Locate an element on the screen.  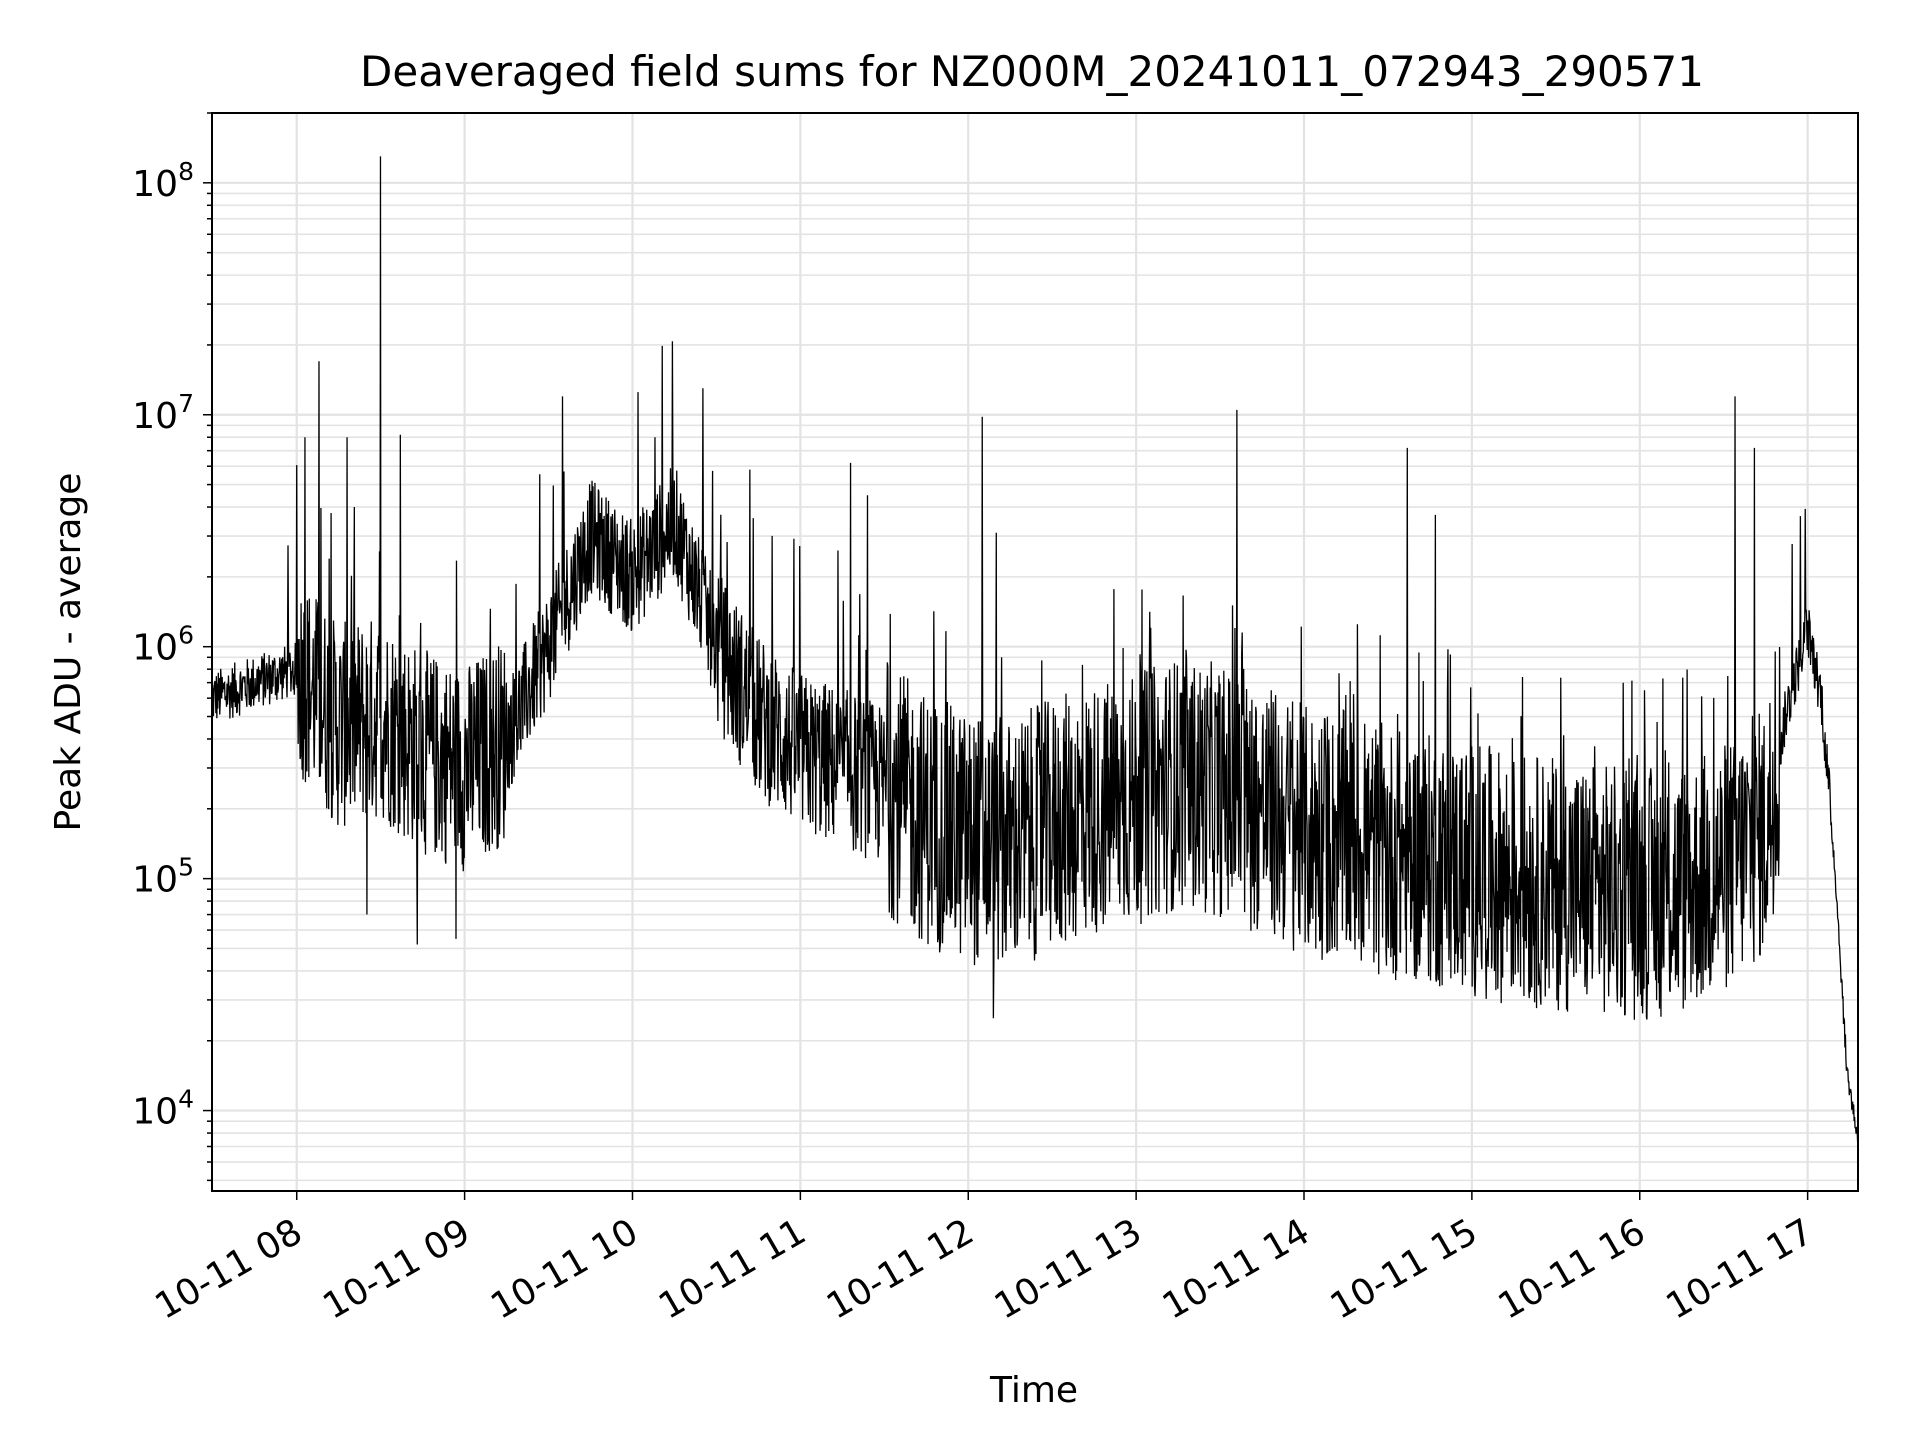
y-tick-label: 10⁷ is located at coordinates (163, 413).